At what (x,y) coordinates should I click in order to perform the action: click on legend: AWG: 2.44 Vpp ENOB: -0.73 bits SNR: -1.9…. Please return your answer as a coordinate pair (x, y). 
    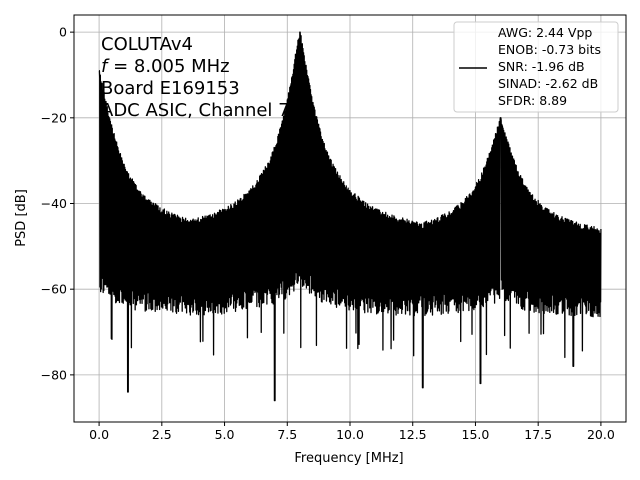
    Looking at the image, I should click on (536, 67).